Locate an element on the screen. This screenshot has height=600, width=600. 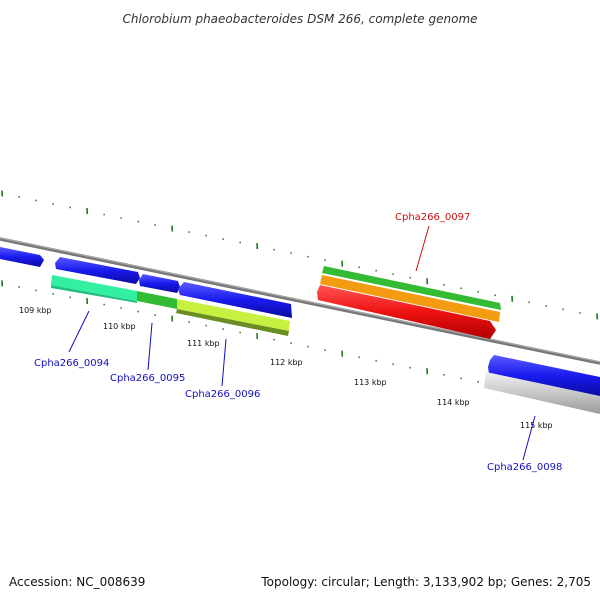
feature-bands-lower is located at coordinates (170, 305).